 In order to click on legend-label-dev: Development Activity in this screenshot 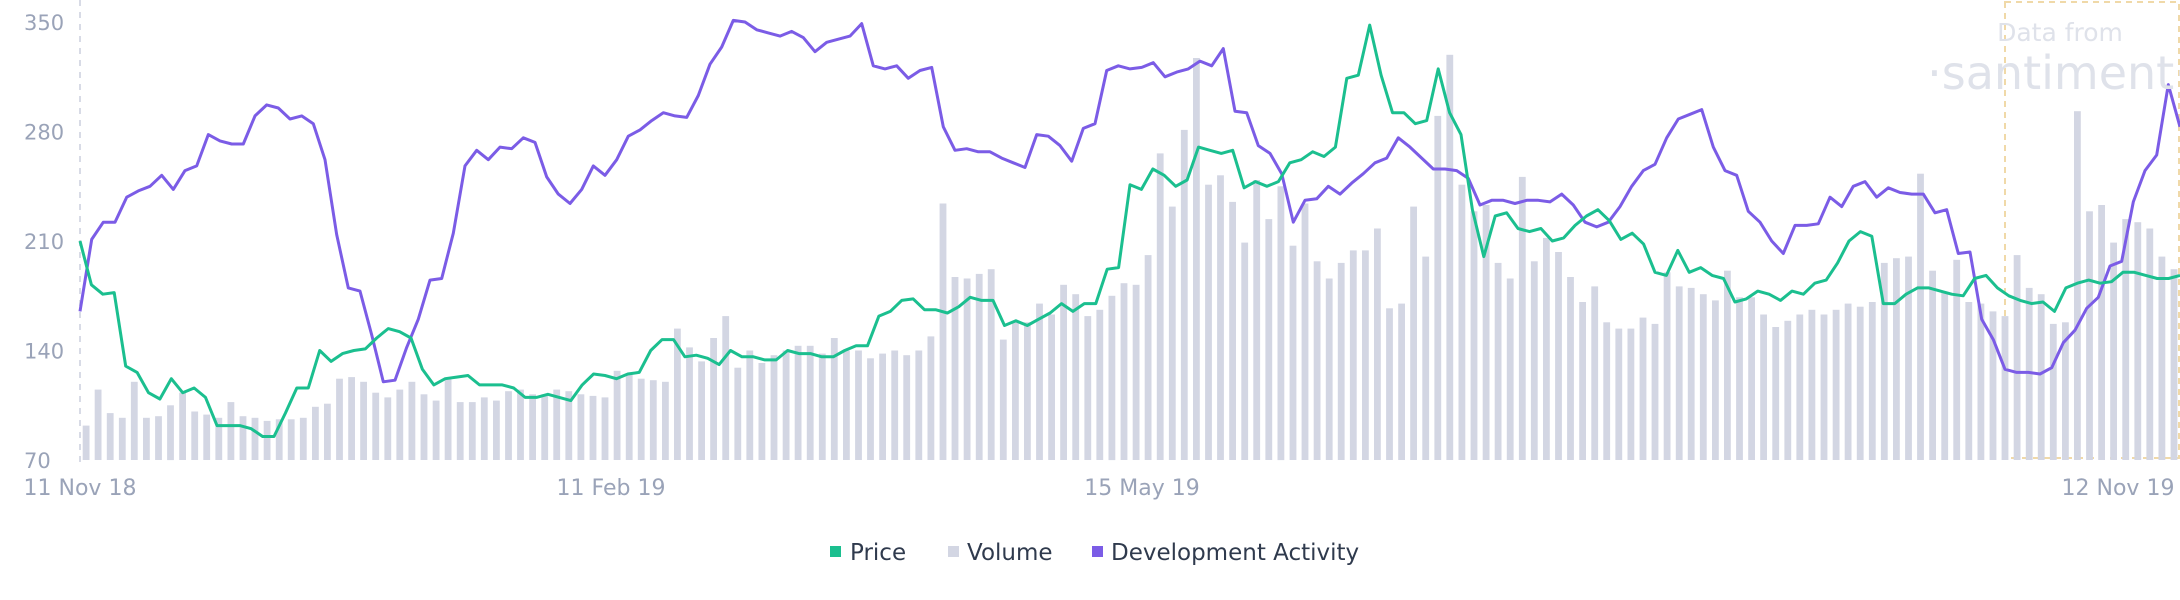, I will do `click(1235, 553)`.